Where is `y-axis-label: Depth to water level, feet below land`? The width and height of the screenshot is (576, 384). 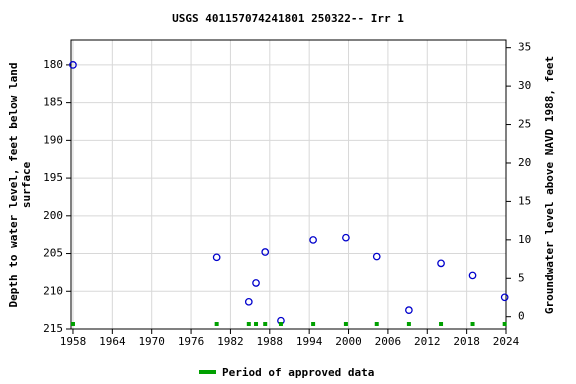 y-axis-label: Depth to water level, feet below land is located at coordinates (13, 184).